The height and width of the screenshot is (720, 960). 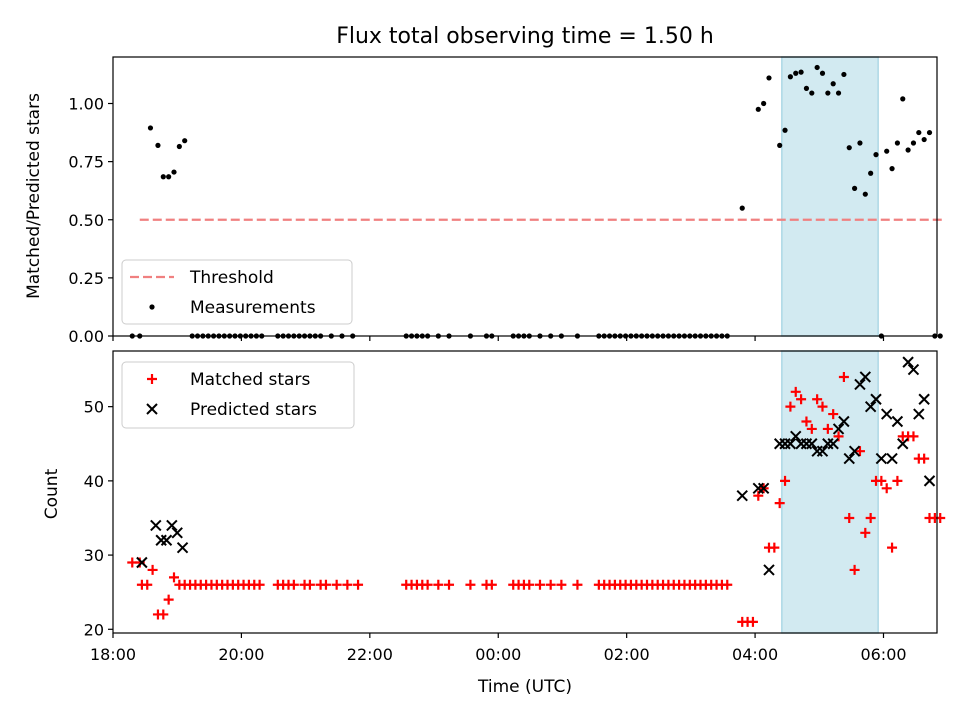 I want to click on legend-measurement-swatch, so click(x=152, y=307).